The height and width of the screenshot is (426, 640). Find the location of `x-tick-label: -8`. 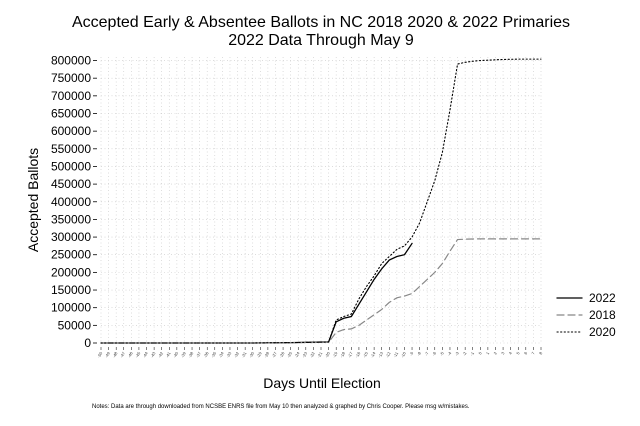

x-tick-label: -8 is located at coordinates (419, 353).